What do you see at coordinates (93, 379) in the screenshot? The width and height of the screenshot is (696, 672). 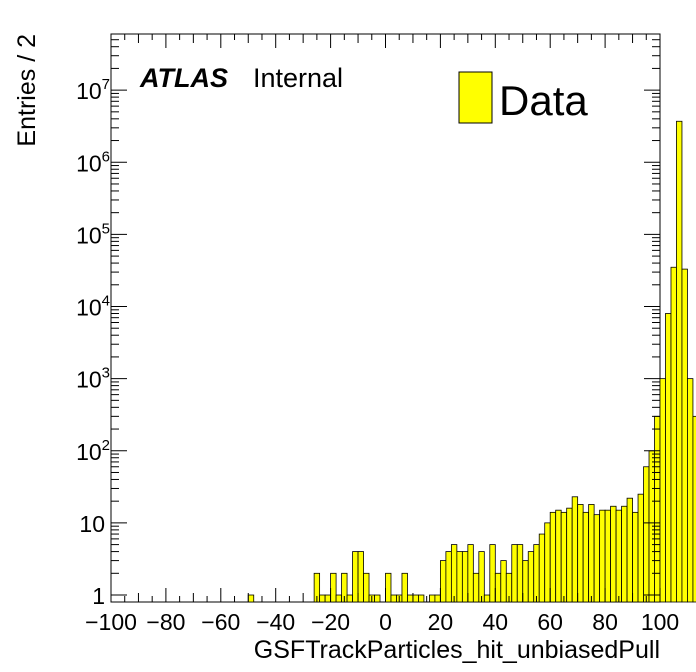 I see `y-tick-label: 10³` at bounding box center [93, 379].